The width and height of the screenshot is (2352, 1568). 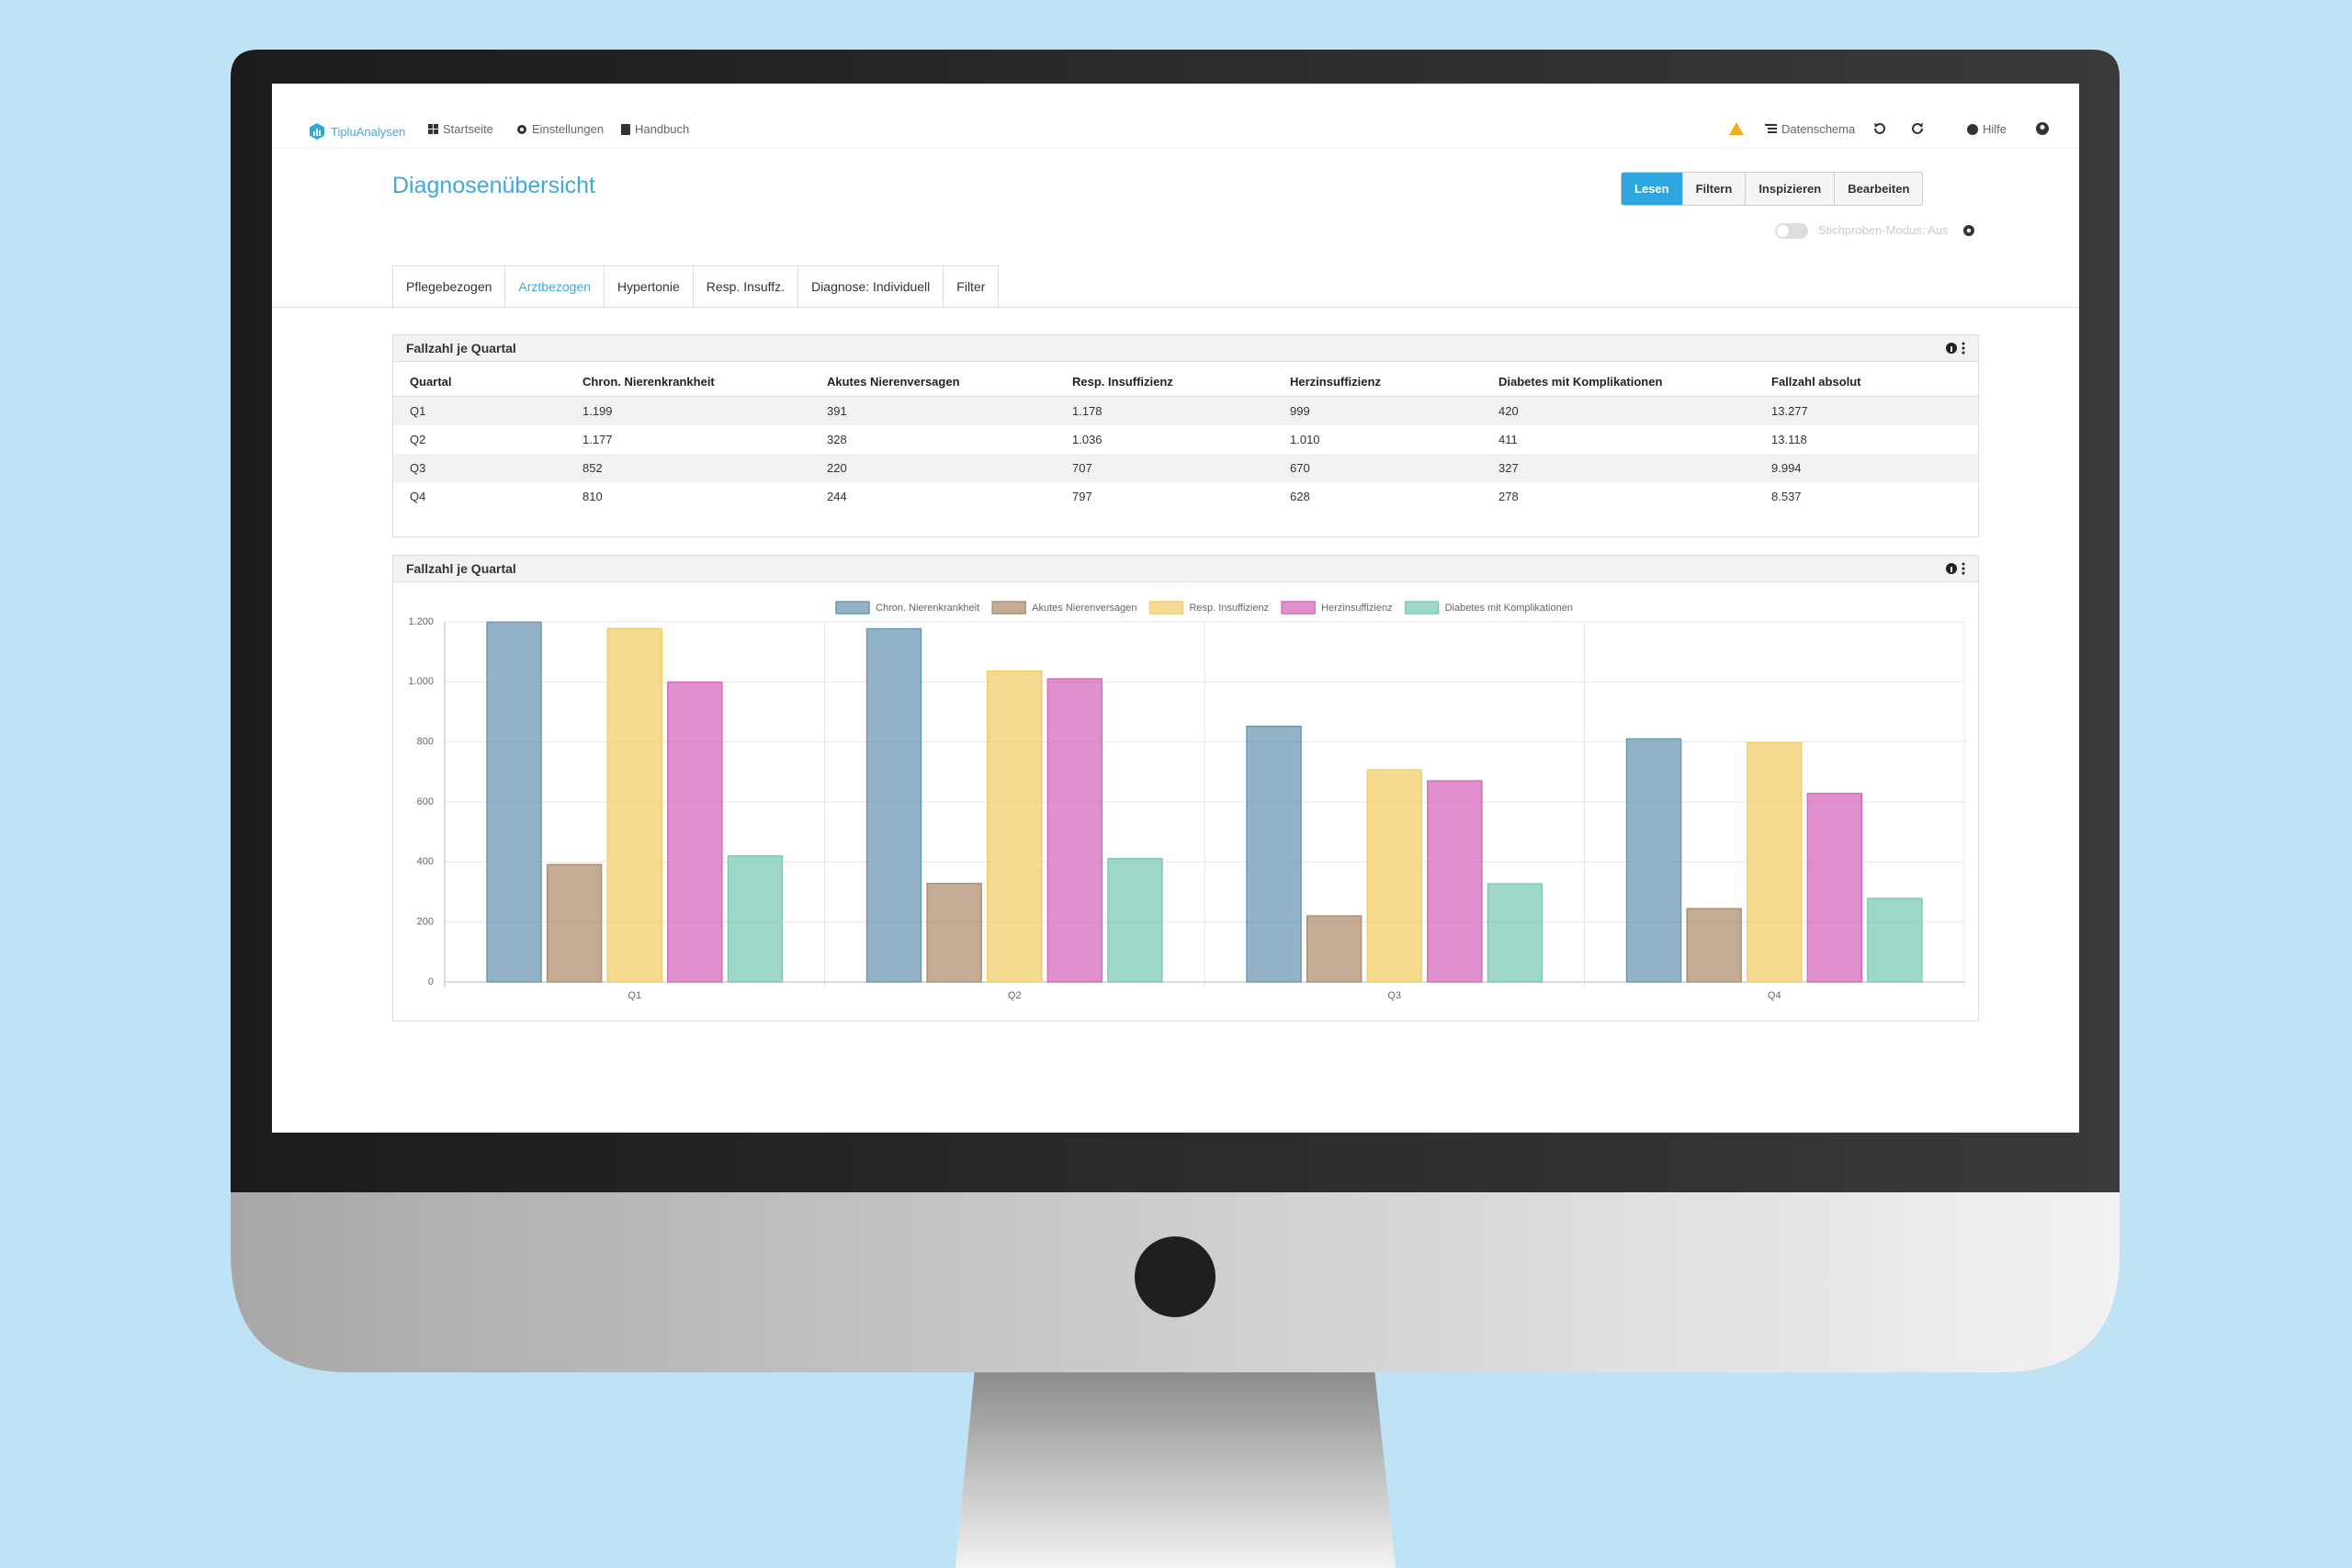 I want to click on table-cell: 1.178, so click(x=1087, y=411).